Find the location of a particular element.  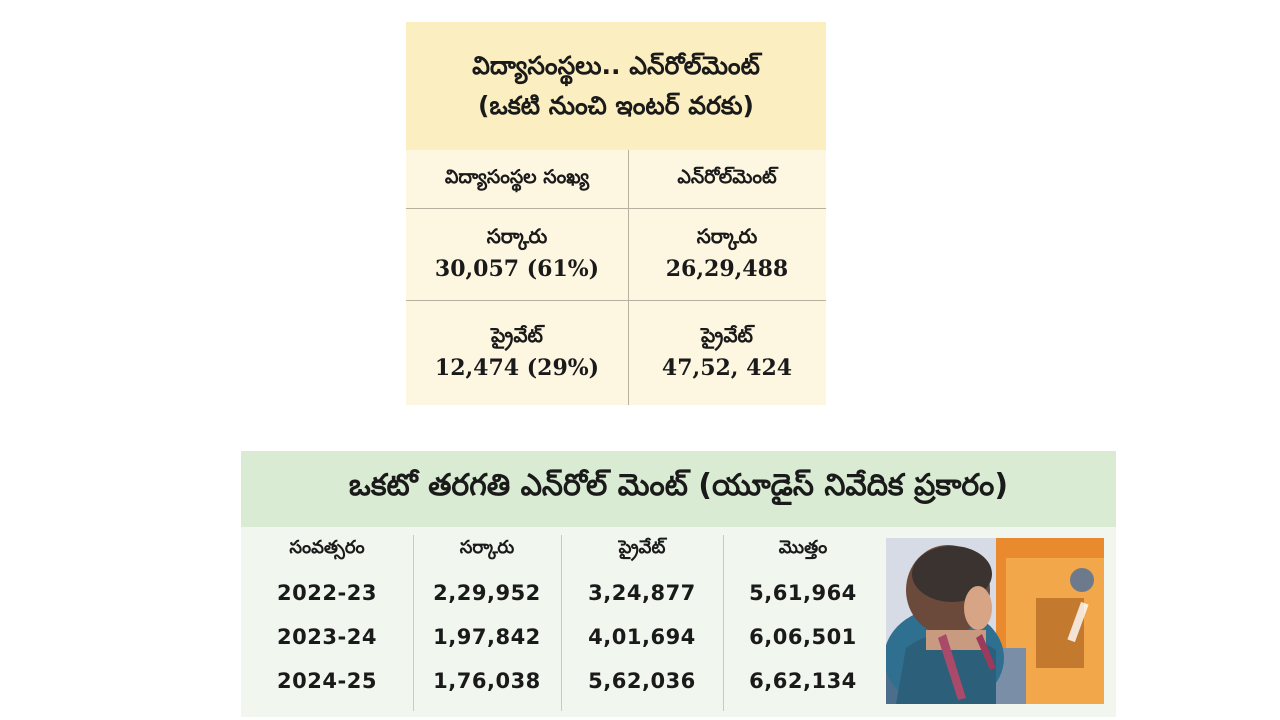

year-cell: 2023-24 is located at coordinates (327, 637).